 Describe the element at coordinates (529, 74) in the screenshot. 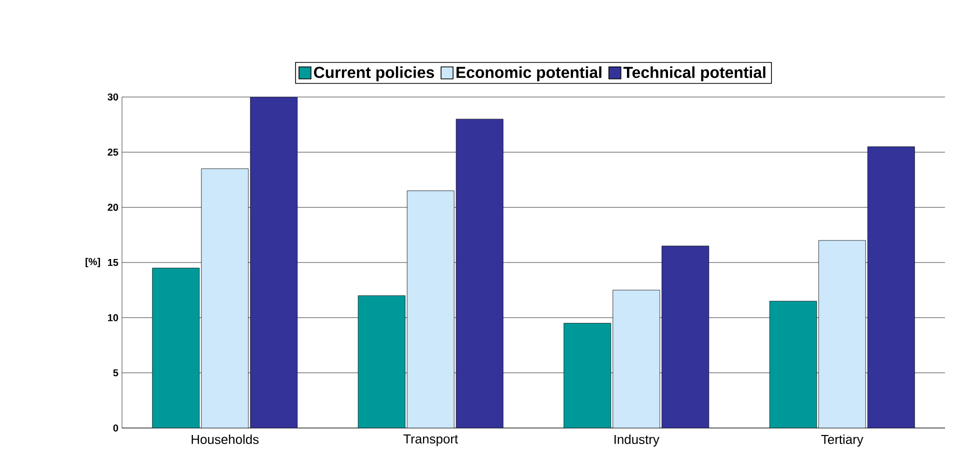

I see `legend-label: Economic potential` at that location.